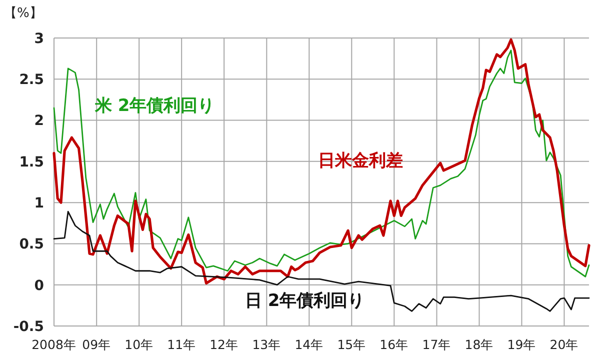  Describe the element at coordinates (224, 344) in the screenshot. I see `x-tick-label: 12年` at that location.